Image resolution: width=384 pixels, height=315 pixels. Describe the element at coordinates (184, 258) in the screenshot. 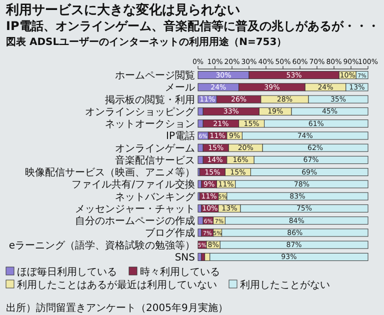

I see `category: SNS` at that location.